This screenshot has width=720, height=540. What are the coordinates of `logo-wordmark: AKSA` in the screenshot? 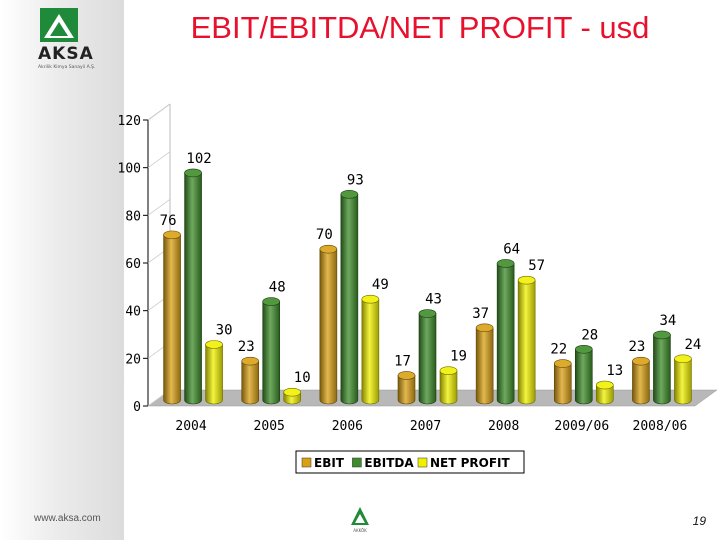 It's located at (66, 54).